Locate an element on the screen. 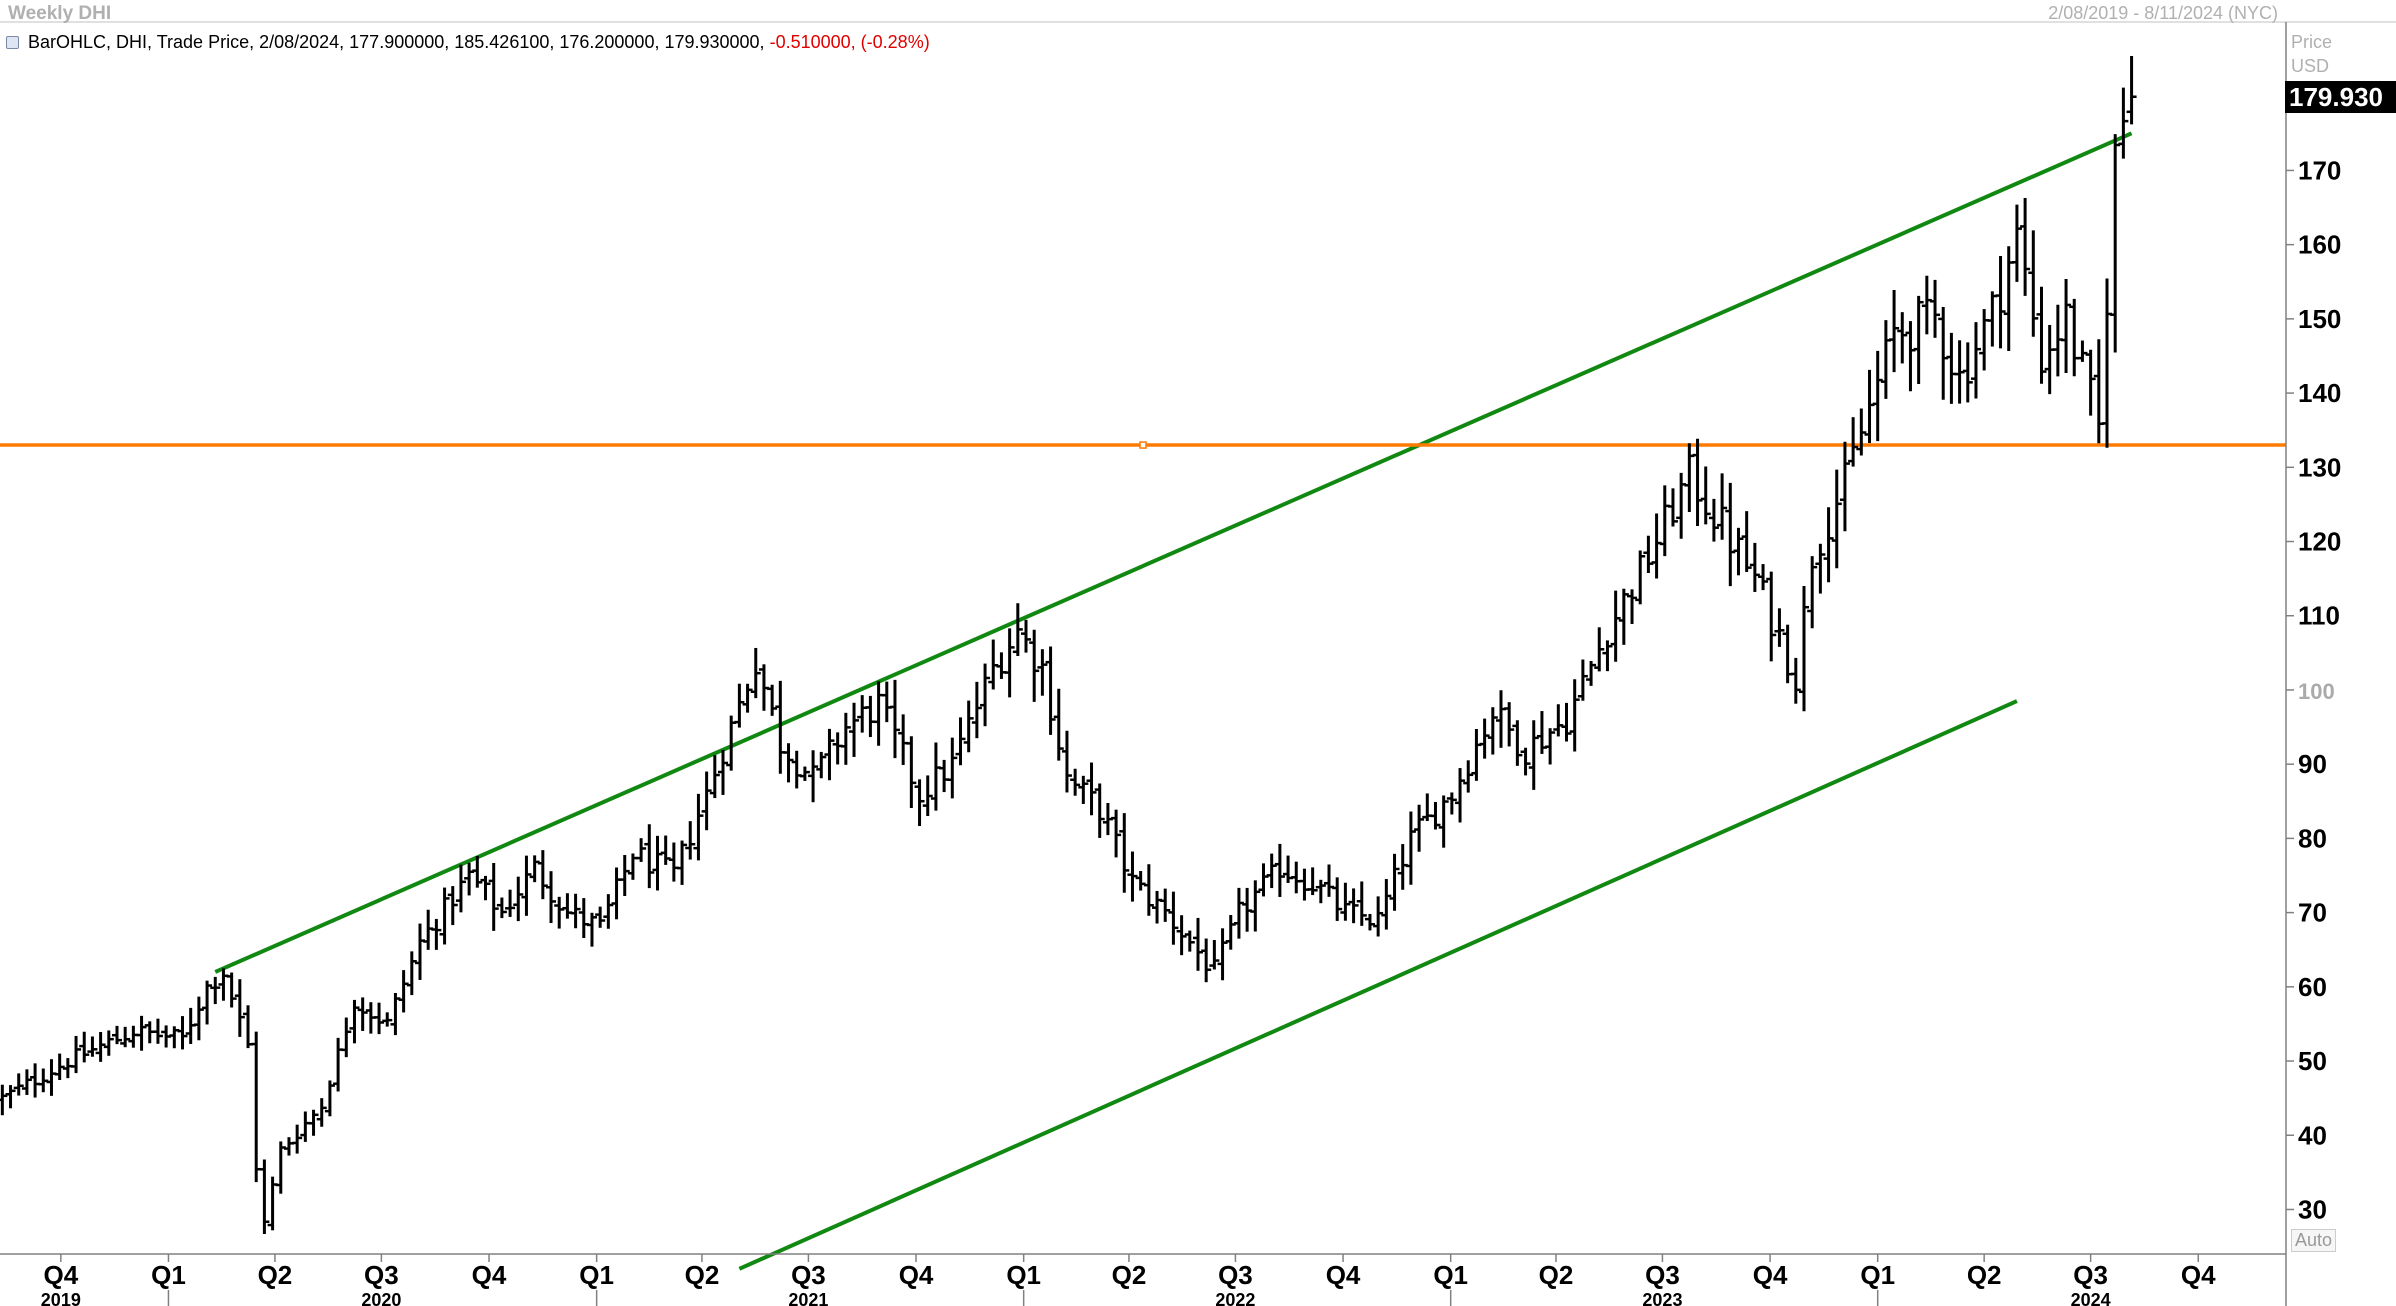 The width and height of the screenshot is (2396, 1306). price-tick-label: 30 is located at coordinates (2312, 1209).